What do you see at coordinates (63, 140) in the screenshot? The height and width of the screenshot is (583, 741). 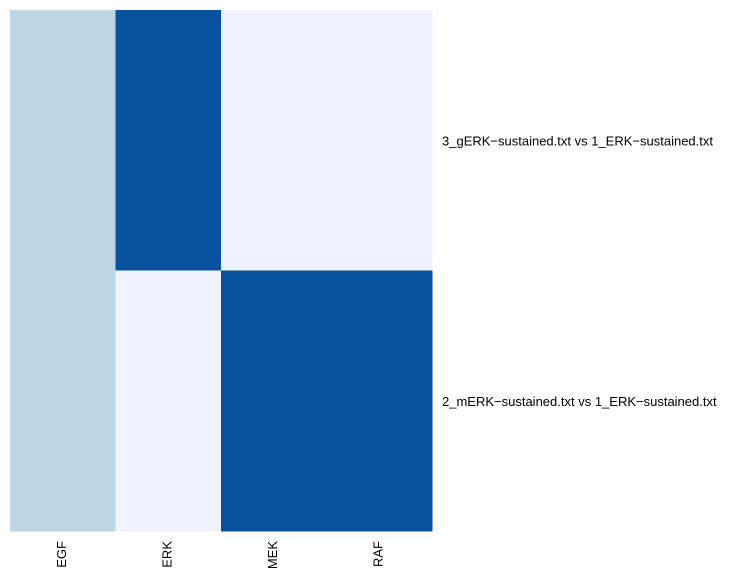 I see `heatmap-cell-r0-c0` at bounding box center [63, 140].